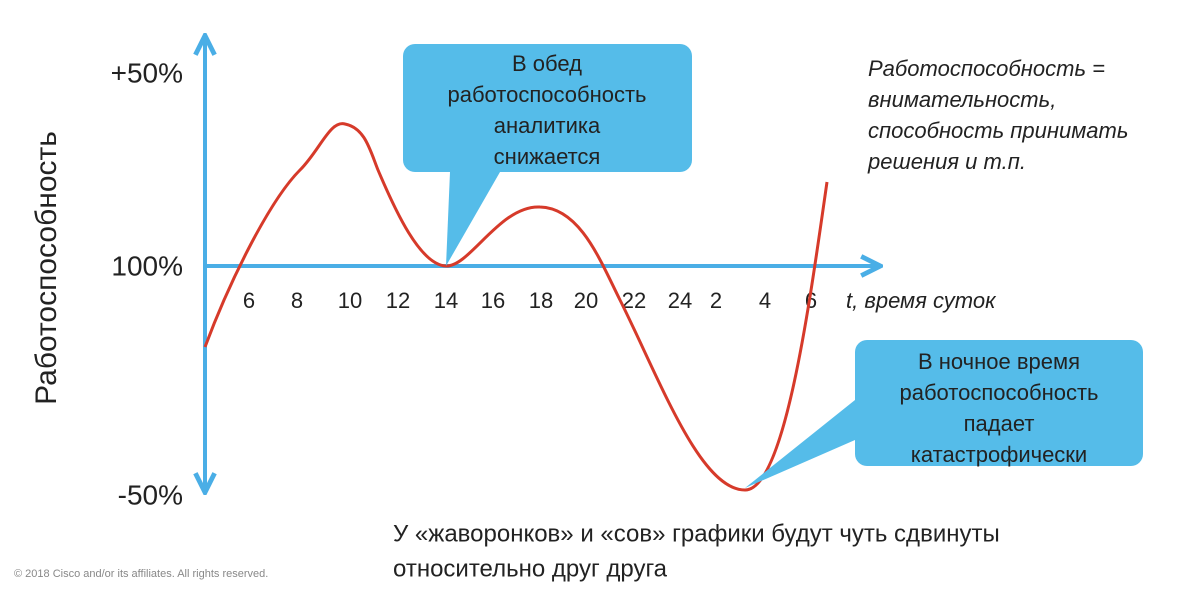 The height and width of the screenshot is (598, 1200). What do you see at coordinates (249, 300) in the screenshot?
I see `x-tick-label: 6` at bounding box center [249, 300].